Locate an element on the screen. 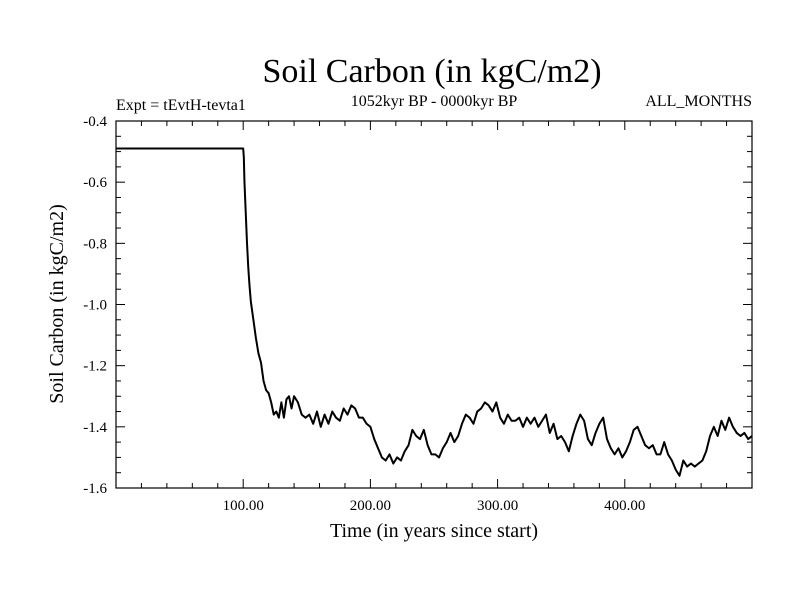 The height and width of the screenshot is (600, 800). x-tick-label: 100.00 is located at coordinates (243, 506).